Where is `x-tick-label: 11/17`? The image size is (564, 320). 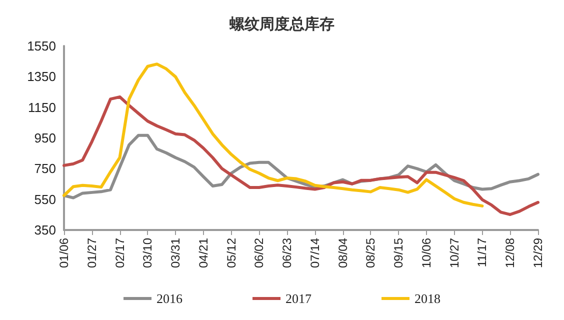 x-tick-label: 11/17 is located at coordinates (482, 253).